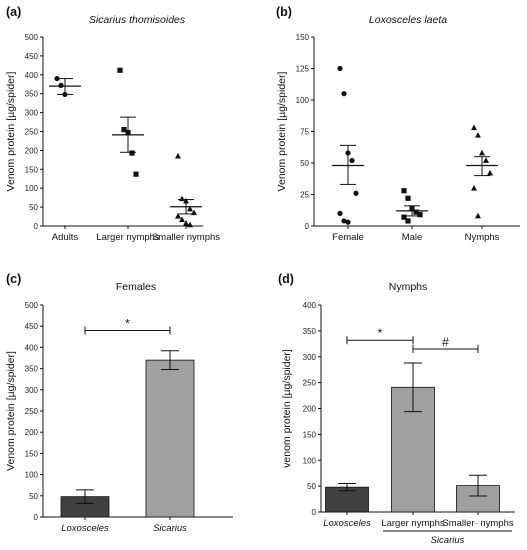 This screenshot has height=550, width=527. I want to click on x-tick-label-a: Adults, so click(65, 237).